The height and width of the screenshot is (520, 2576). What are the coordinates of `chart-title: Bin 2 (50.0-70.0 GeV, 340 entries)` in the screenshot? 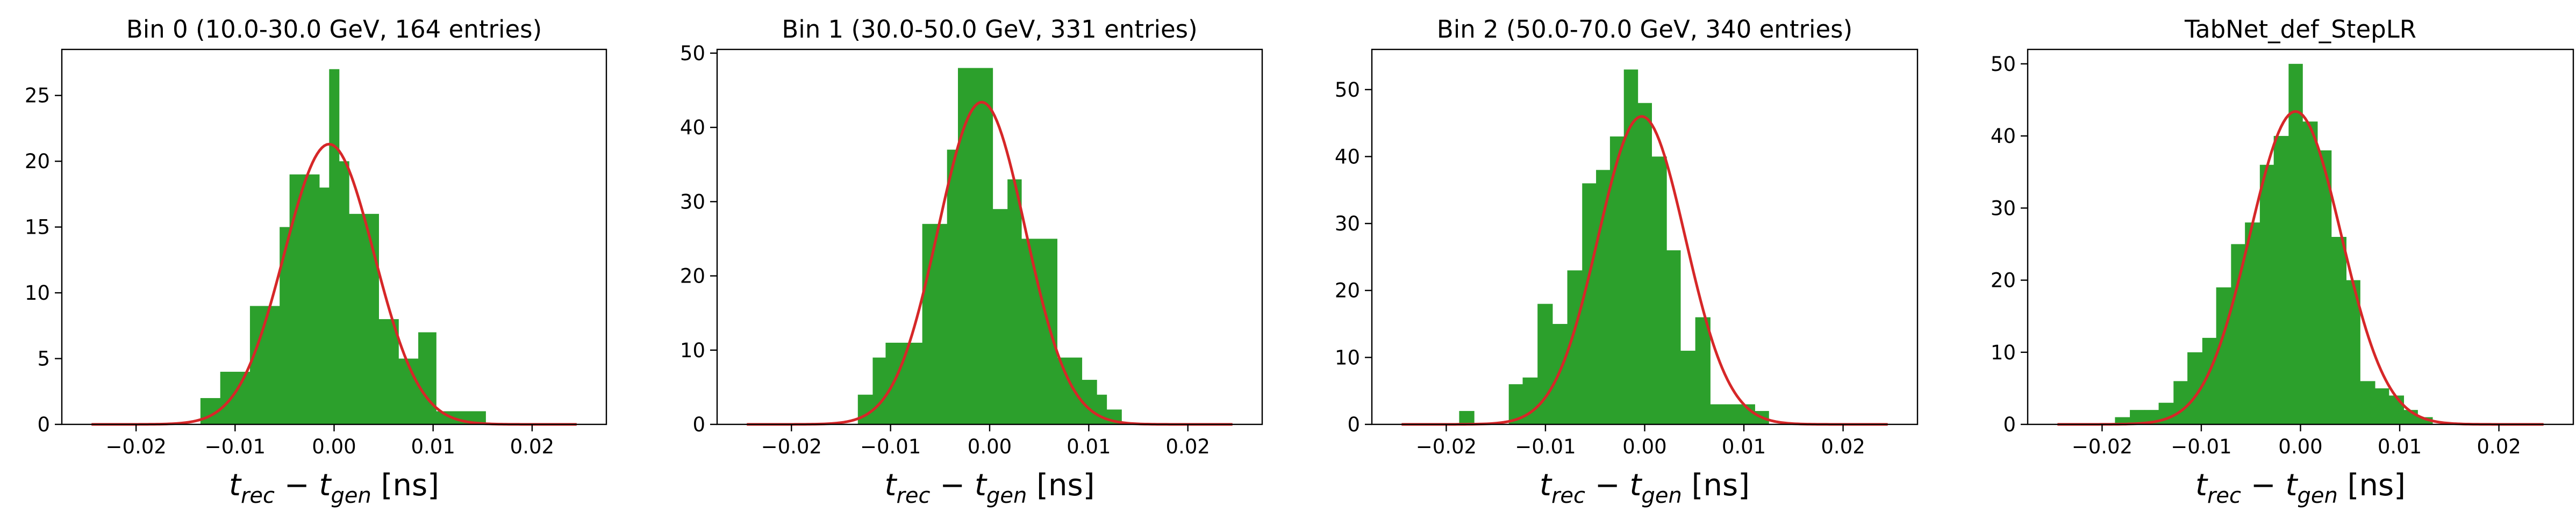 It's located at (1644, 29).